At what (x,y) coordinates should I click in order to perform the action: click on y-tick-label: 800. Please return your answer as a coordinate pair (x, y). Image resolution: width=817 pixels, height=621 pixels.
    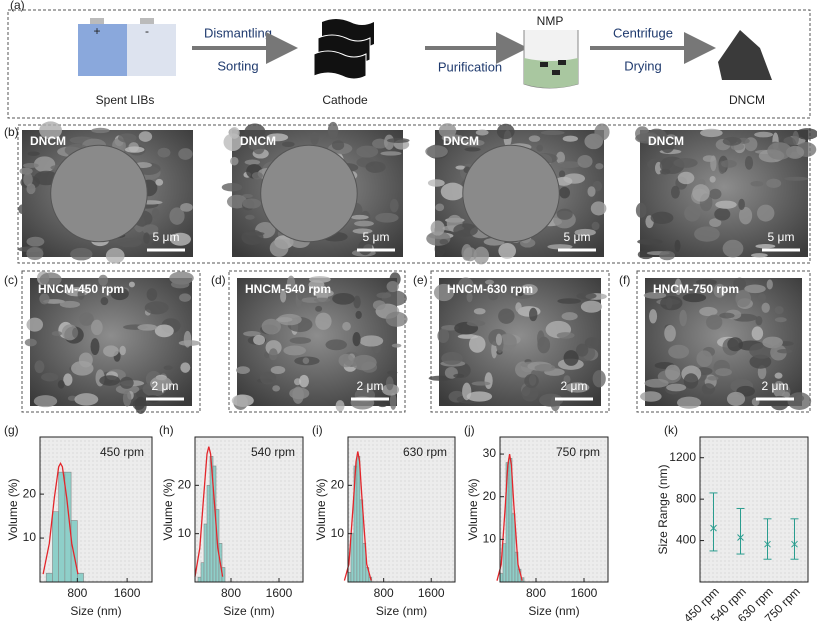
    Looking at the image, I should click on (686, 498).